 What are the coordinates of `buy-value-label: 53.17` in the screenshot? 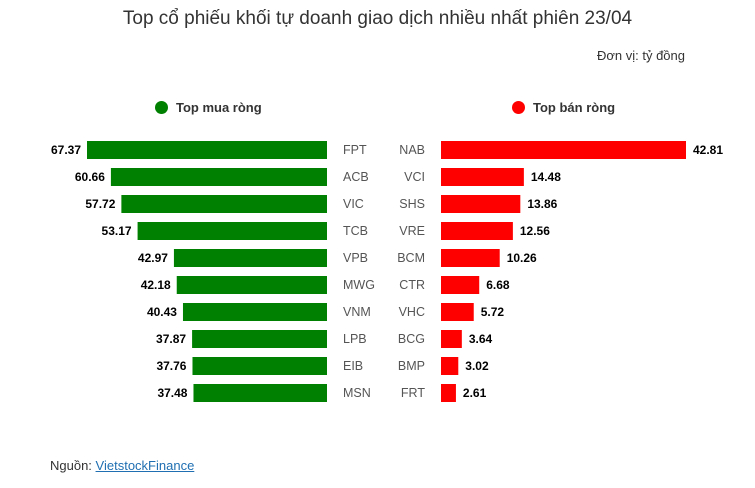 It's located at (117, 231).